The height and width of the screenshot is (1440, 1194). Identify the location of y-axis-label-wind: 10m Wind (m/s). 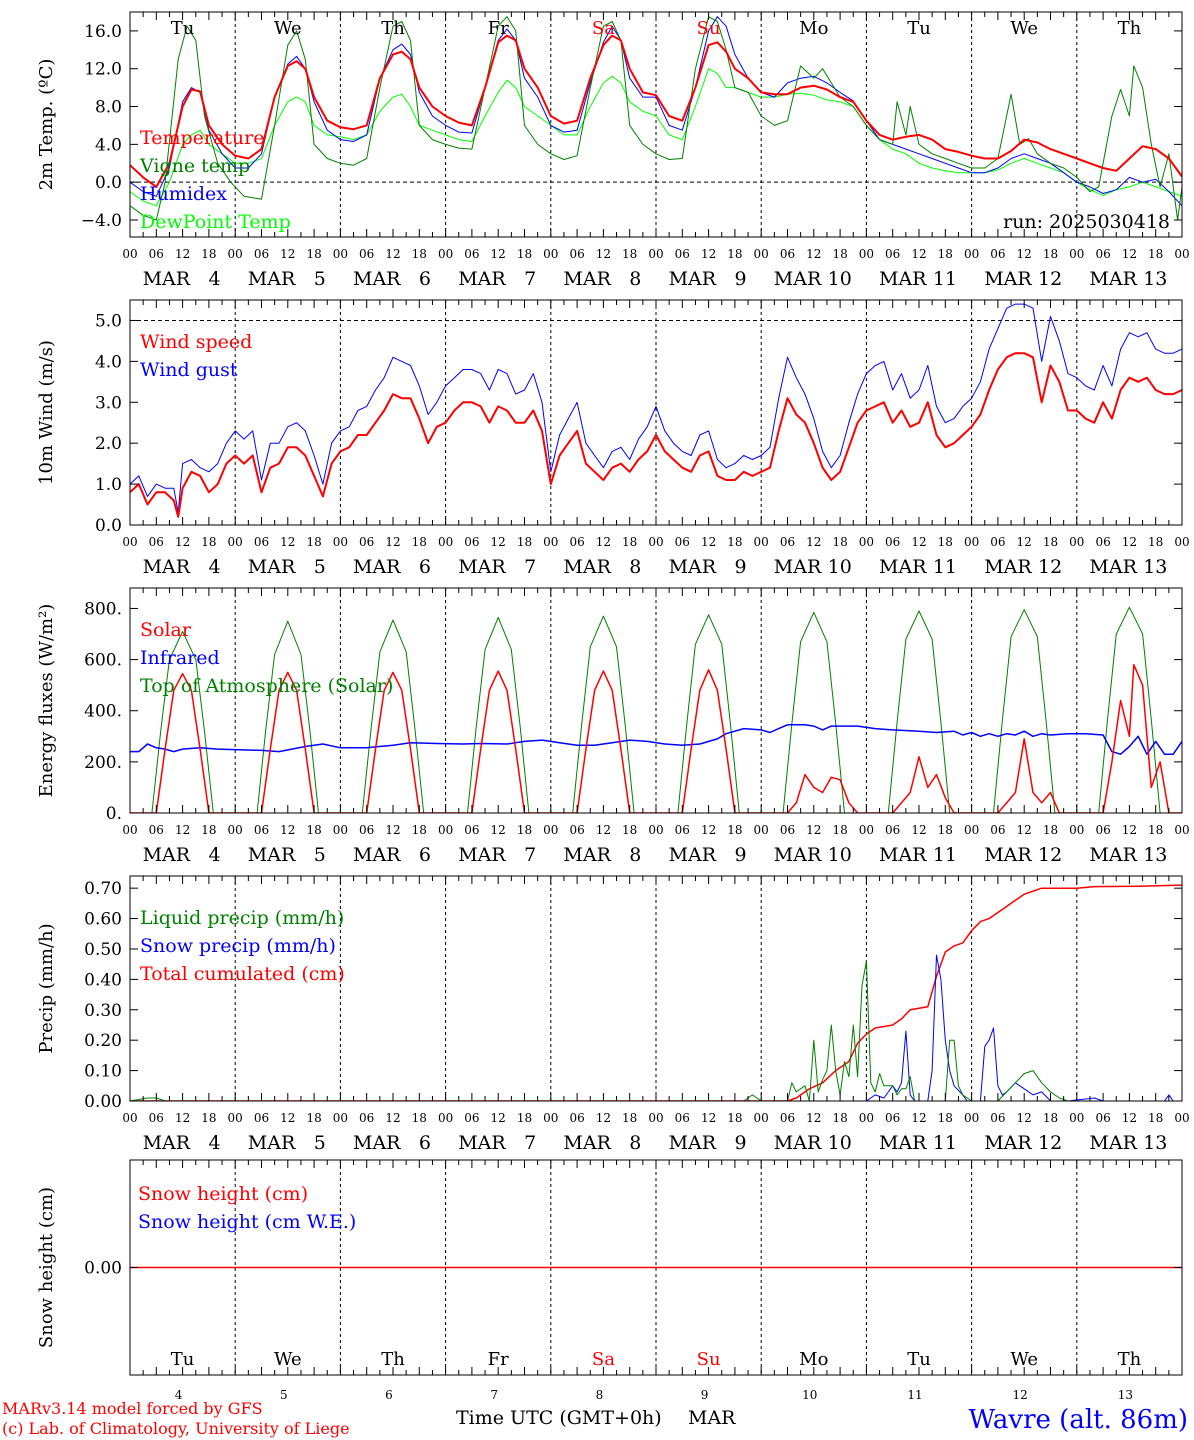
(46, 412).